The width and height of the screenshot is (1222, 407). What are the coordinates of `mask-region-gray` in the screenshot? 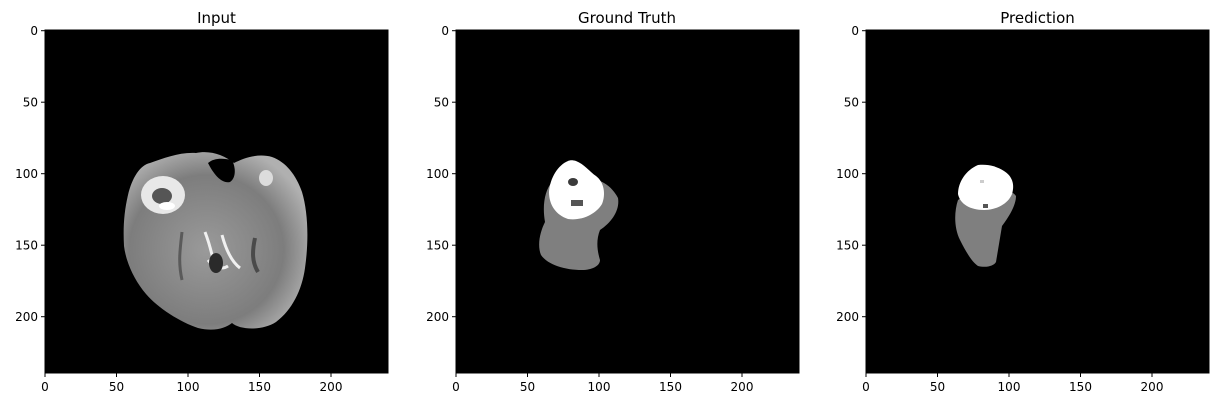 It's located at (985, 228).